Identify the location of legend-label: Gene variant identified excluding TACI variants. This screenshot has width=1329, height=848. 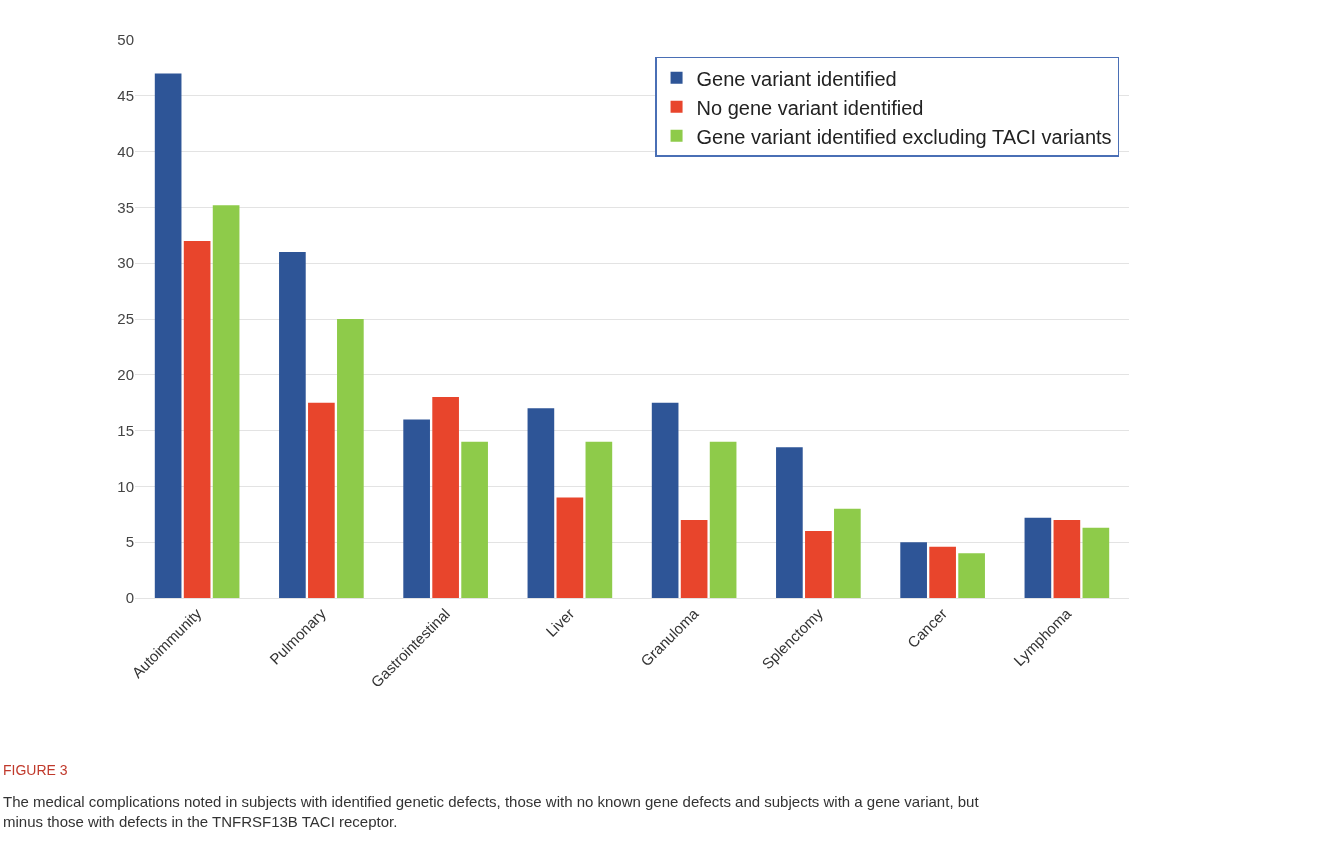
(904, 136).